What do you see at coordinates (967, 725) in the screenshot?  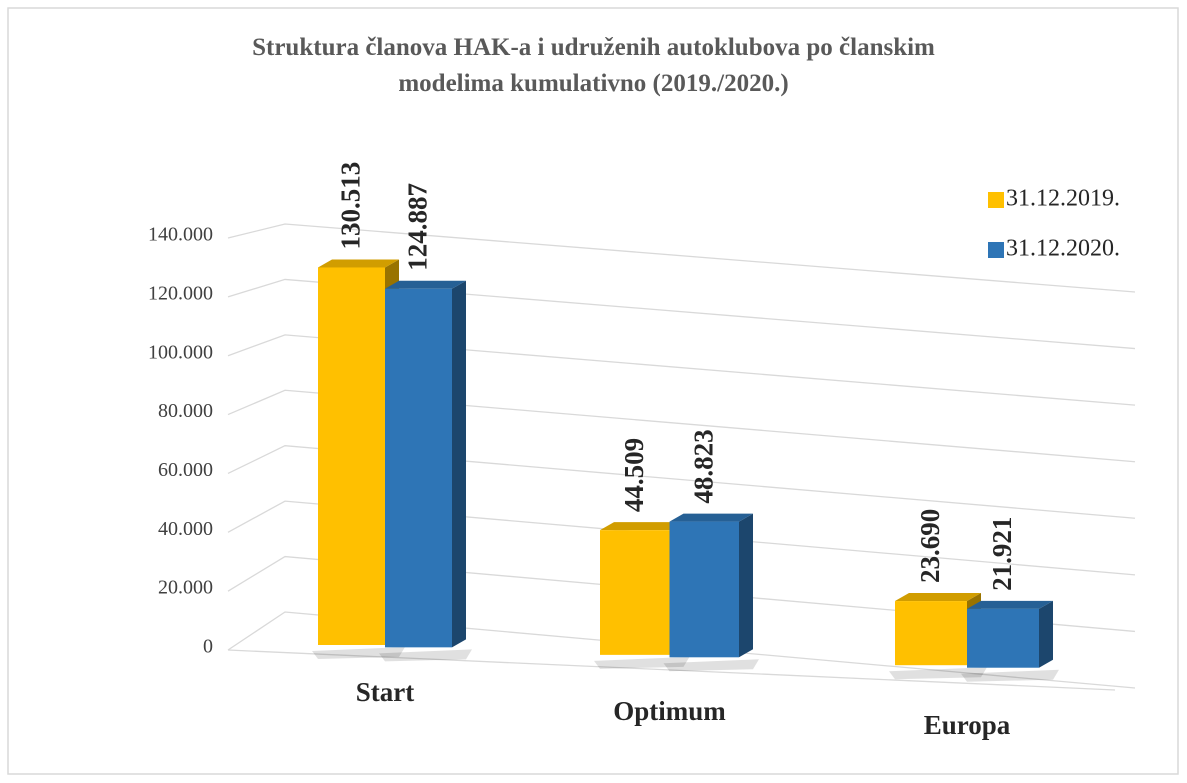 I see `x-tick-label: Europa` at bounding box center [967, 725].